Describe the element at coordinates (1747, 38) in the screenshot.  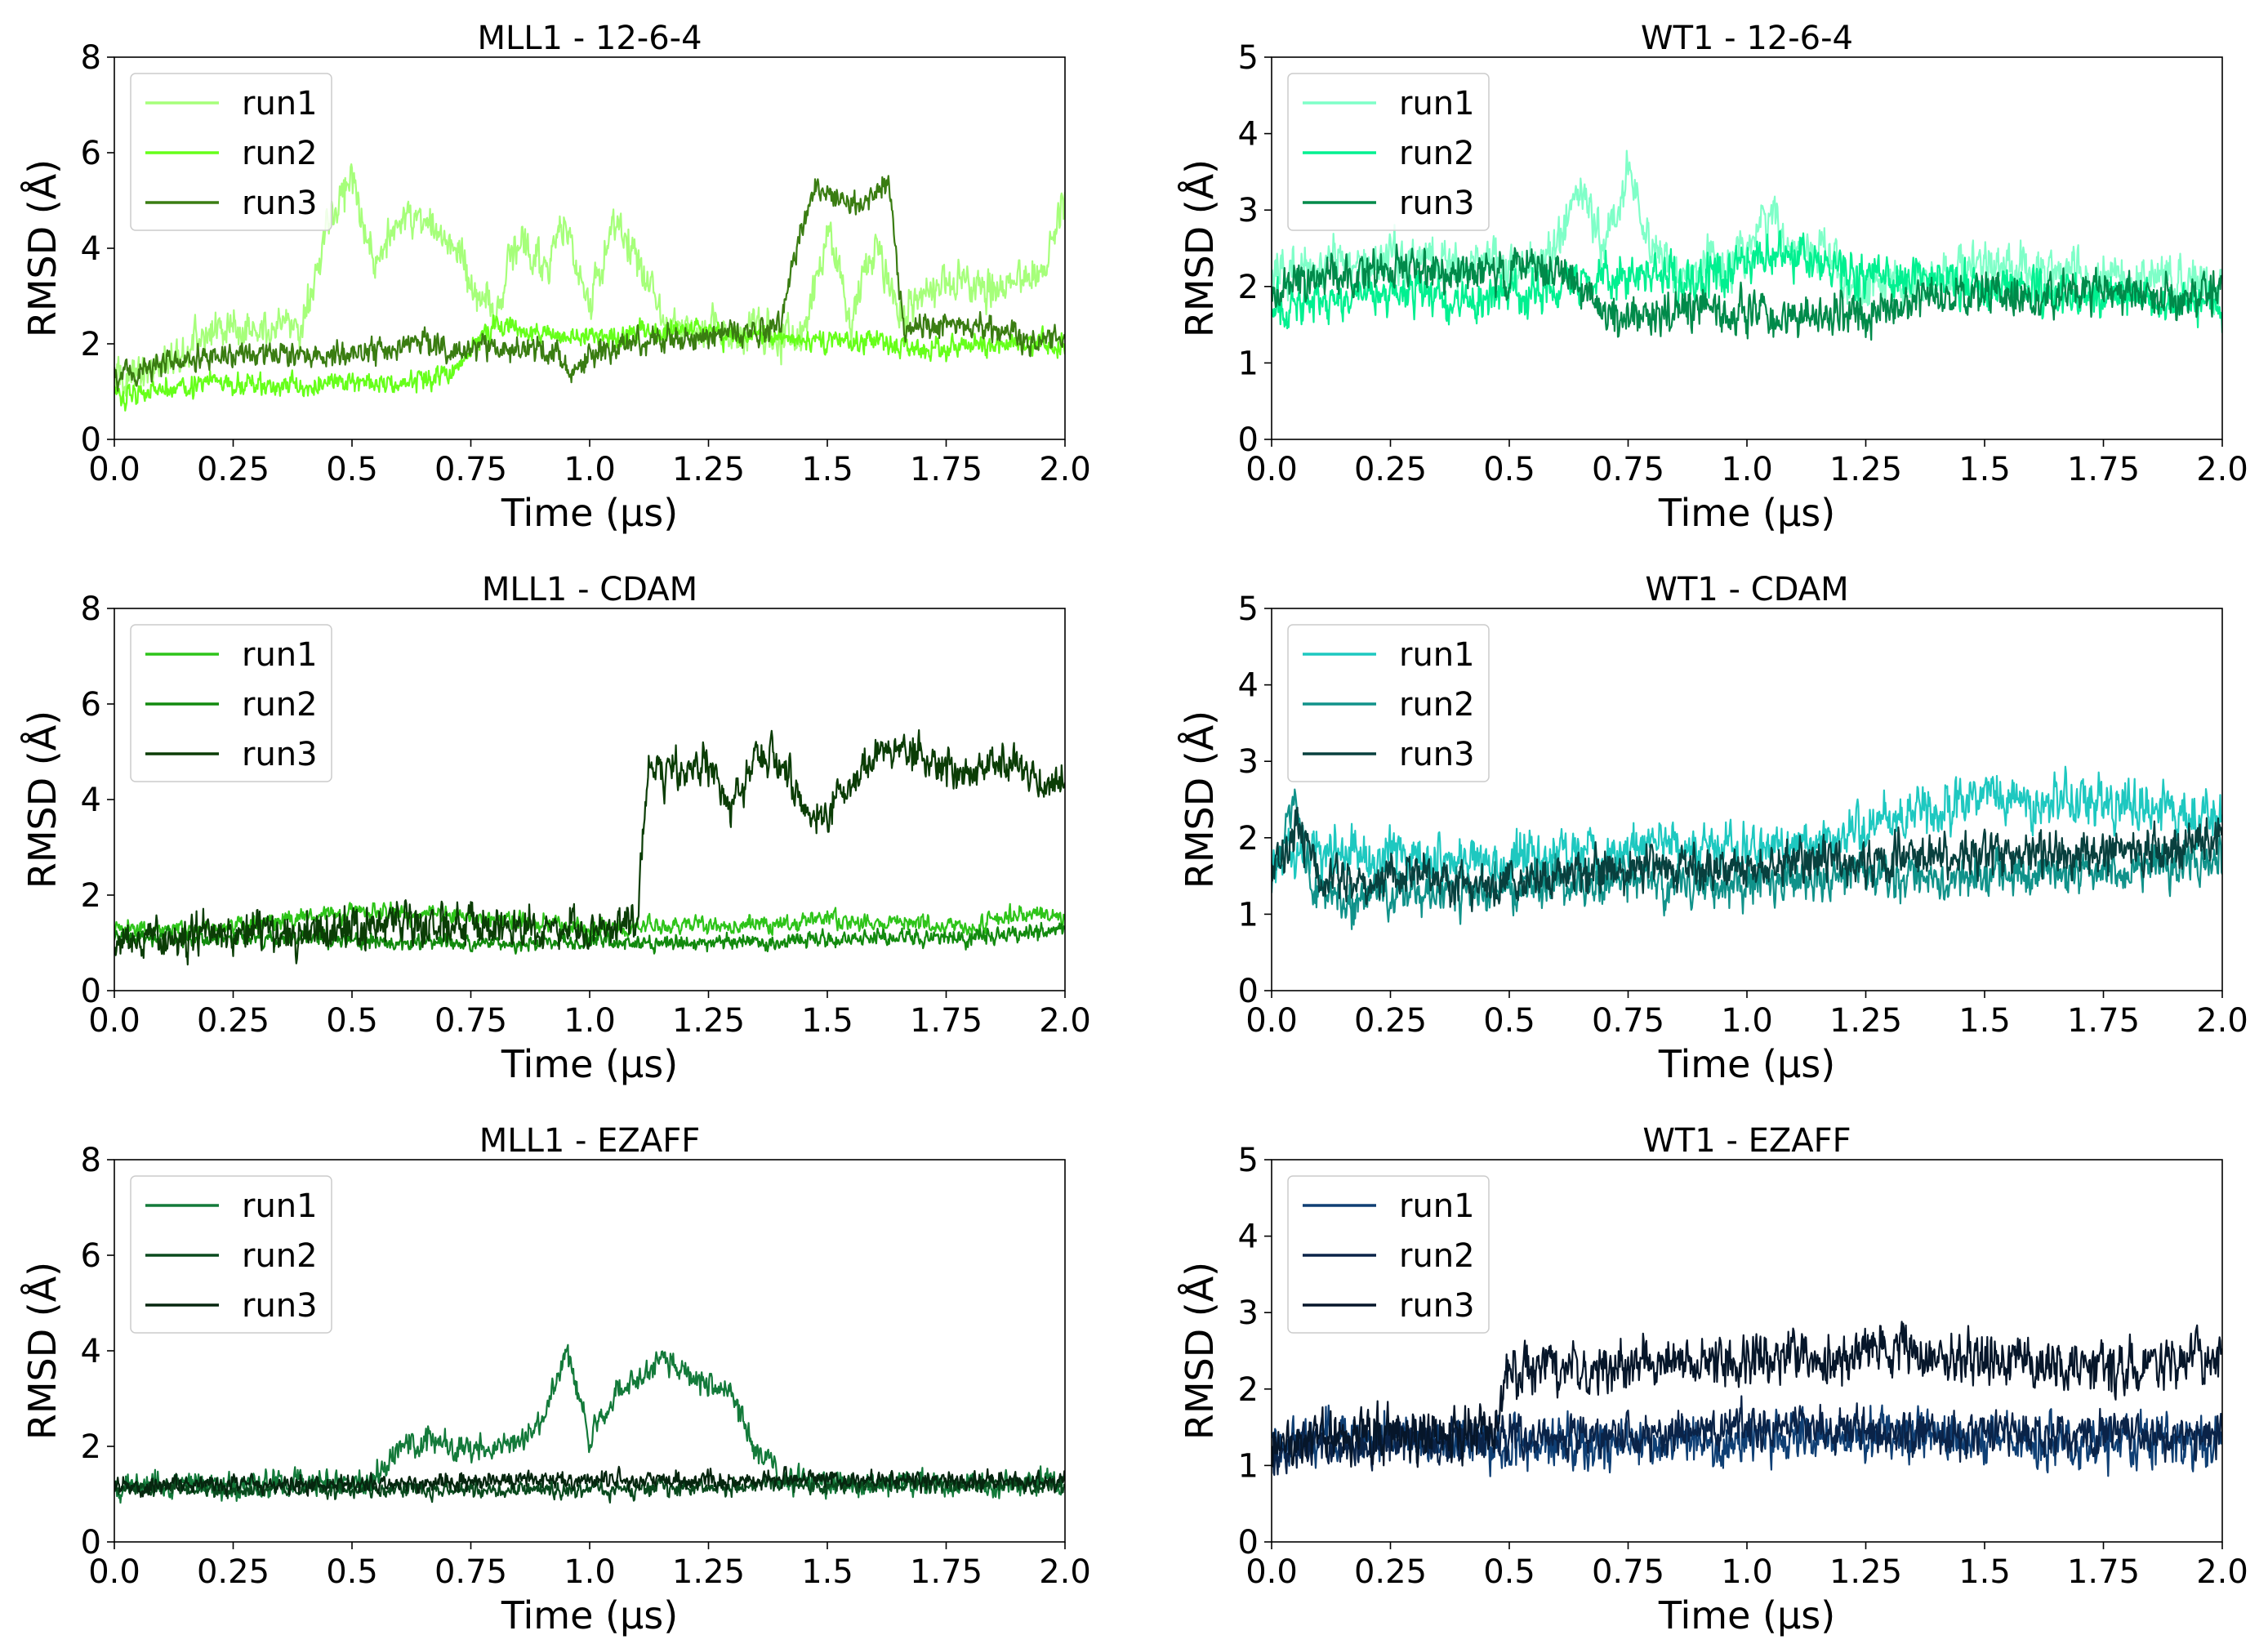
I see `chart-title: WT1 - 12-6-4` at that location.